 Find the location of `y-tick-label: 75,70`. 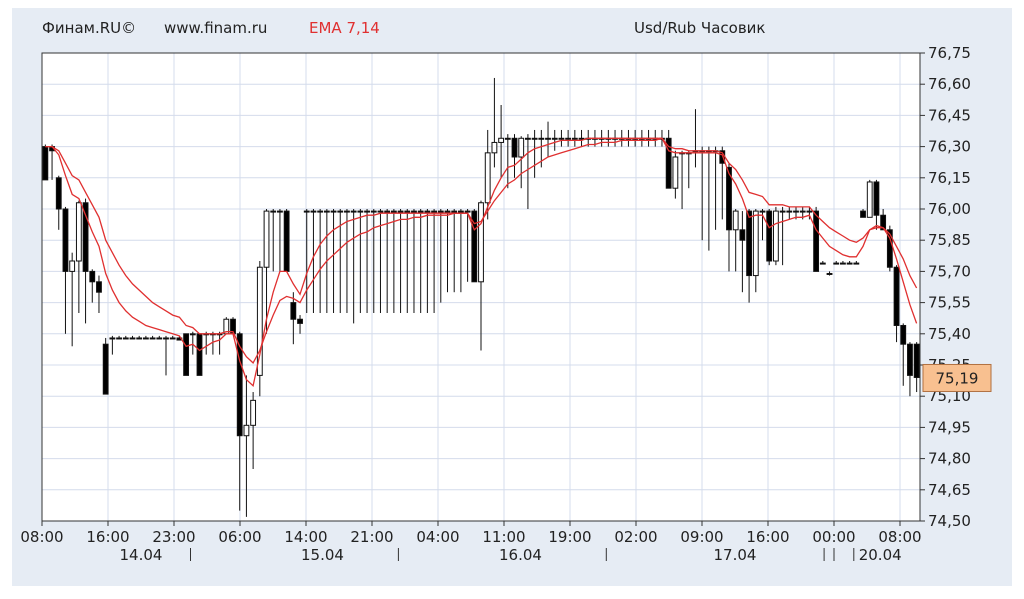

y-tick-label: 75,70 is located at coordinates (949, 271).